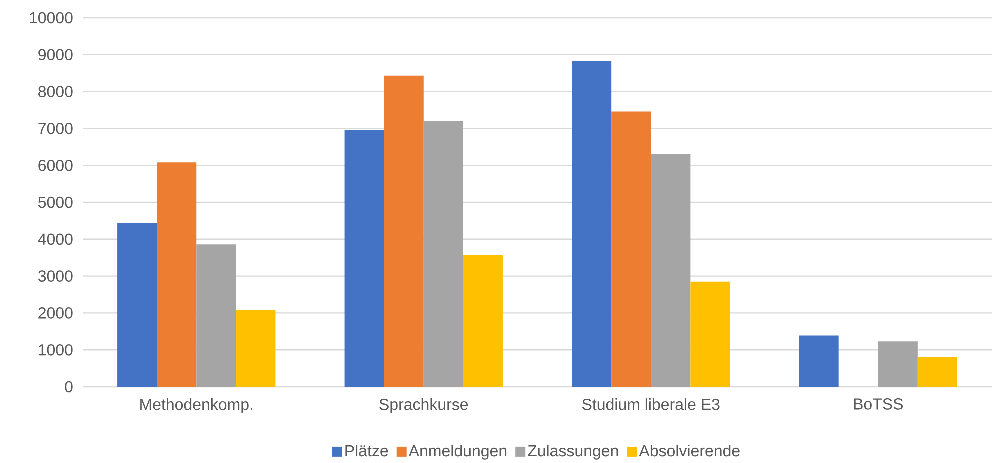  I want to click on legend-label: Zulassungen, so click(573, 452).